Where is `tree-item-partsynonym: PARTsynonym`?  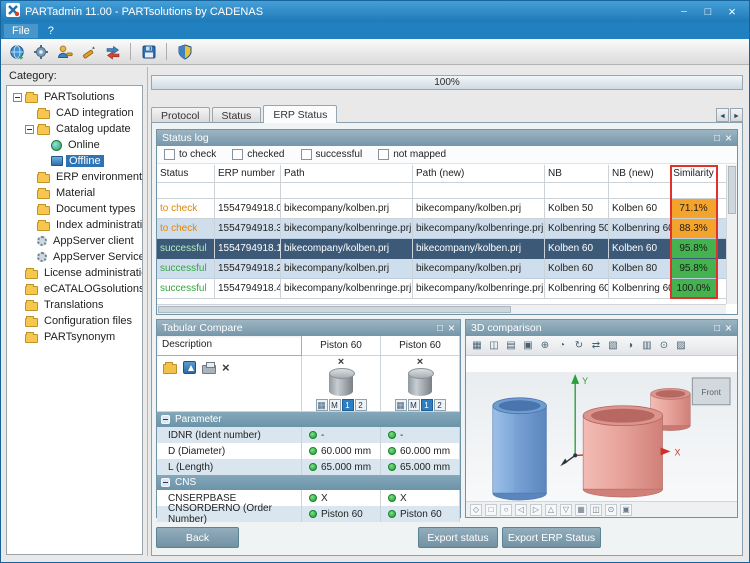 tree-item-partsynonym: PARTsynonym is located at coordinates (74, 337).